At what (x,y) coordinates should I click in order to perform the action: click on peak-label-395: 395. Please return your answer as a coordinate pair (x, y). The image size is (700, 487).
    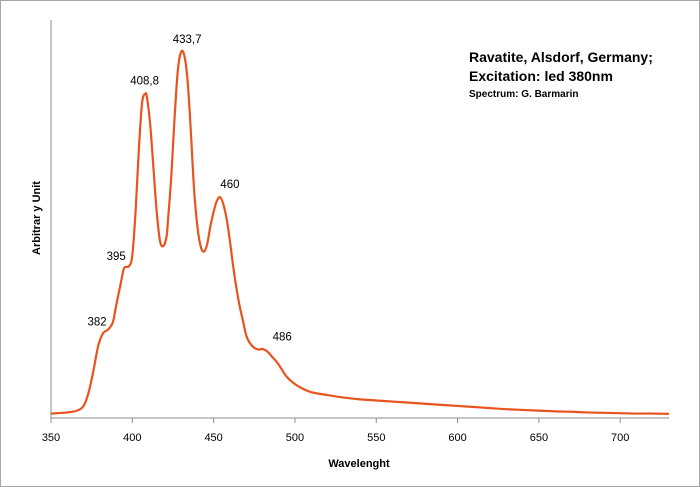
    Looking at the image, I should click on (116, 257).